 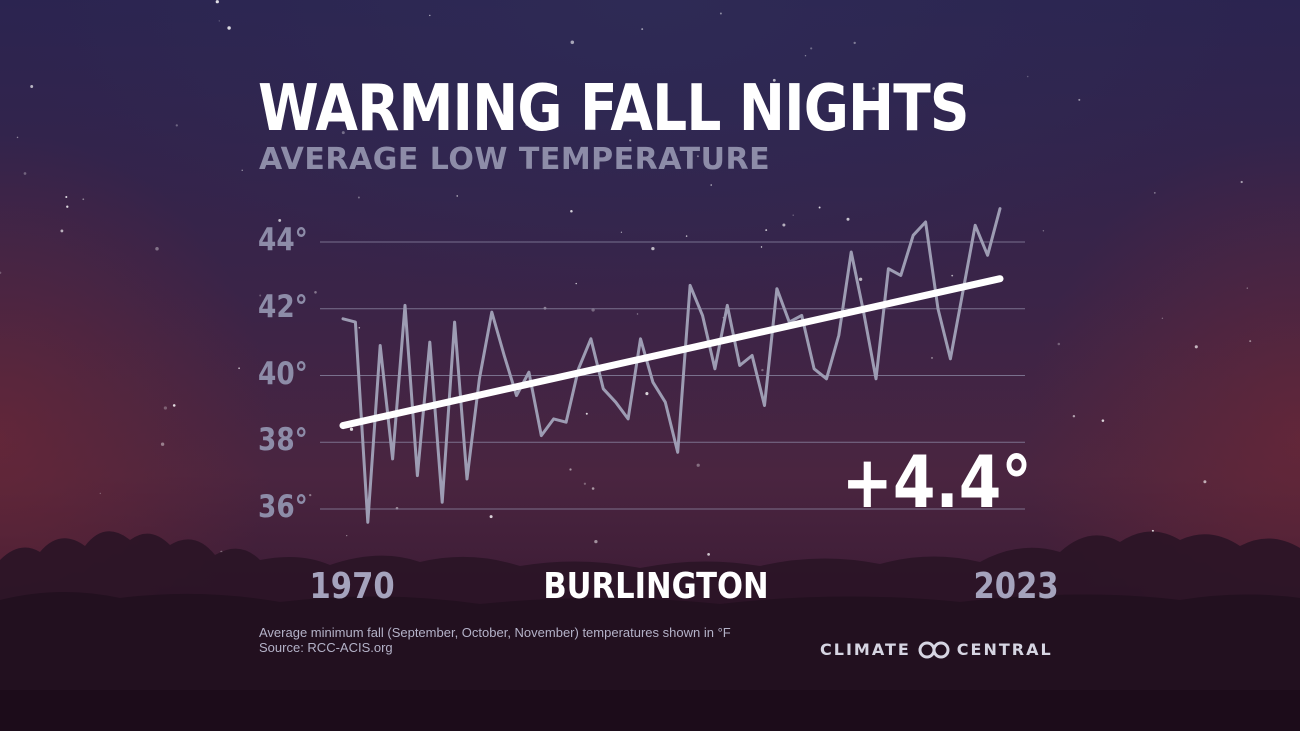 What do you see at coordinates (283, 507) in the screenshot?
I see `y-tick-label-36: 36°` at bounding box center [283, 507].